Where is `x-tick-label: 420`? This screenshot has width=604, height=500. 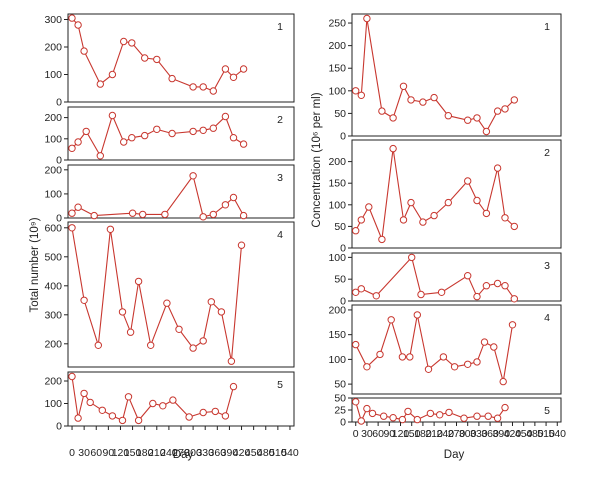 x-tick-label: 420 is located at coordinates (513, 434).